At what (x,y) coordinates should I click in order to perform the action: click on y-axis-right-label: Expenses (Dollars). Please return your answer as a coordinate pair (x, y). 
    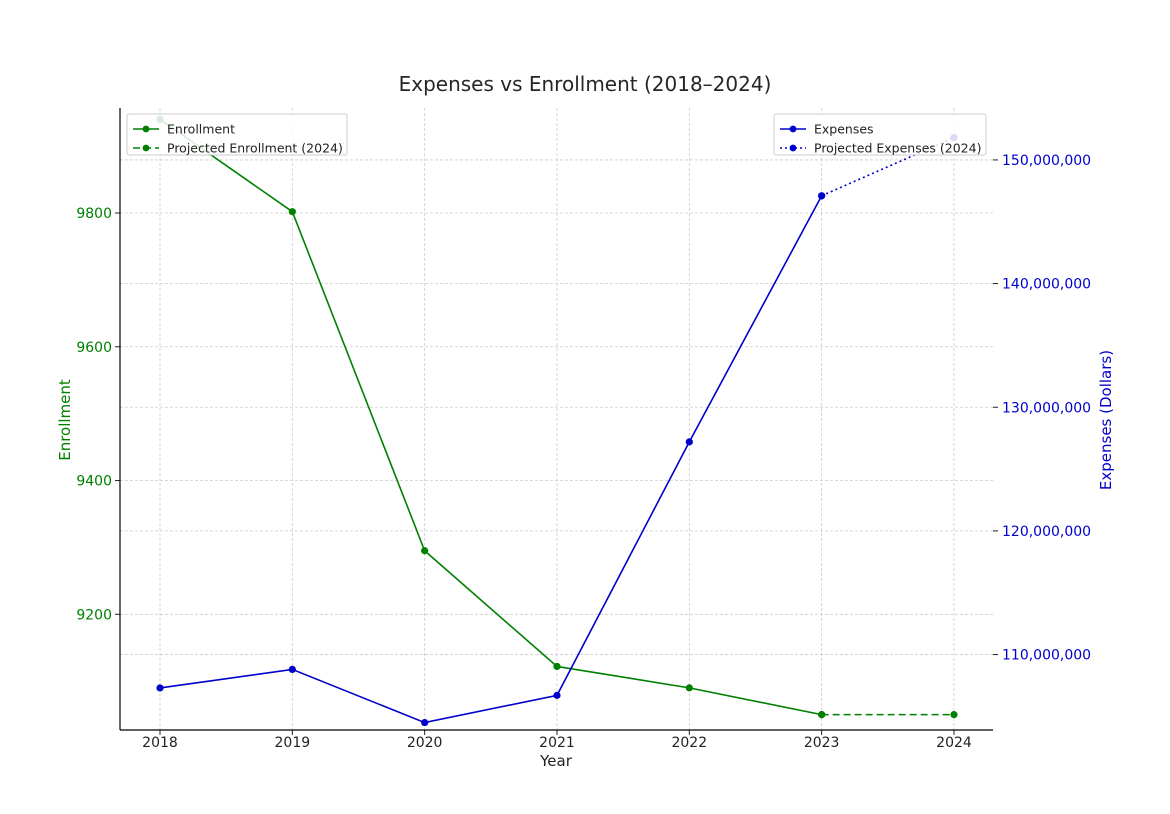
    Looking at the image, I should click on (1106, 420).